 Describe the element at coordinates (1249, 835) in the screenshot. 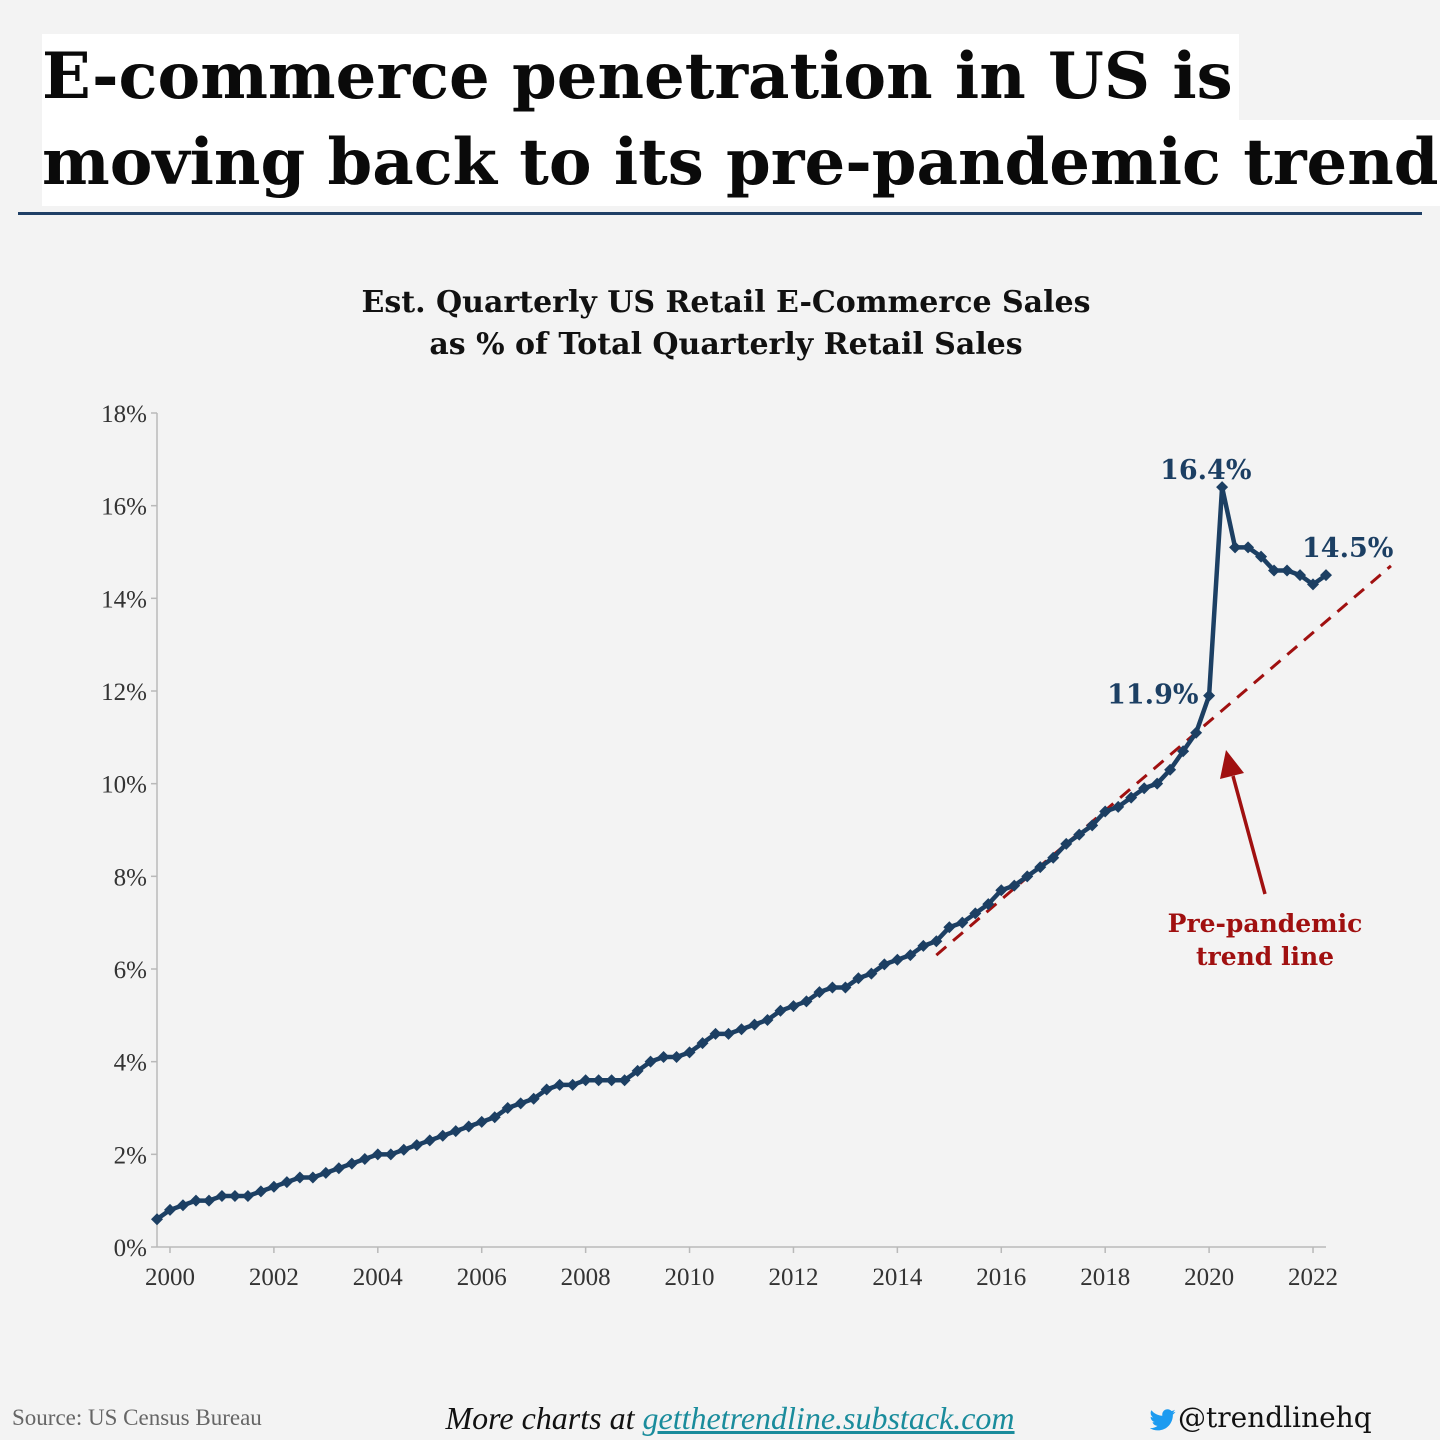

I see `trend-arrow-shaft` at that location.